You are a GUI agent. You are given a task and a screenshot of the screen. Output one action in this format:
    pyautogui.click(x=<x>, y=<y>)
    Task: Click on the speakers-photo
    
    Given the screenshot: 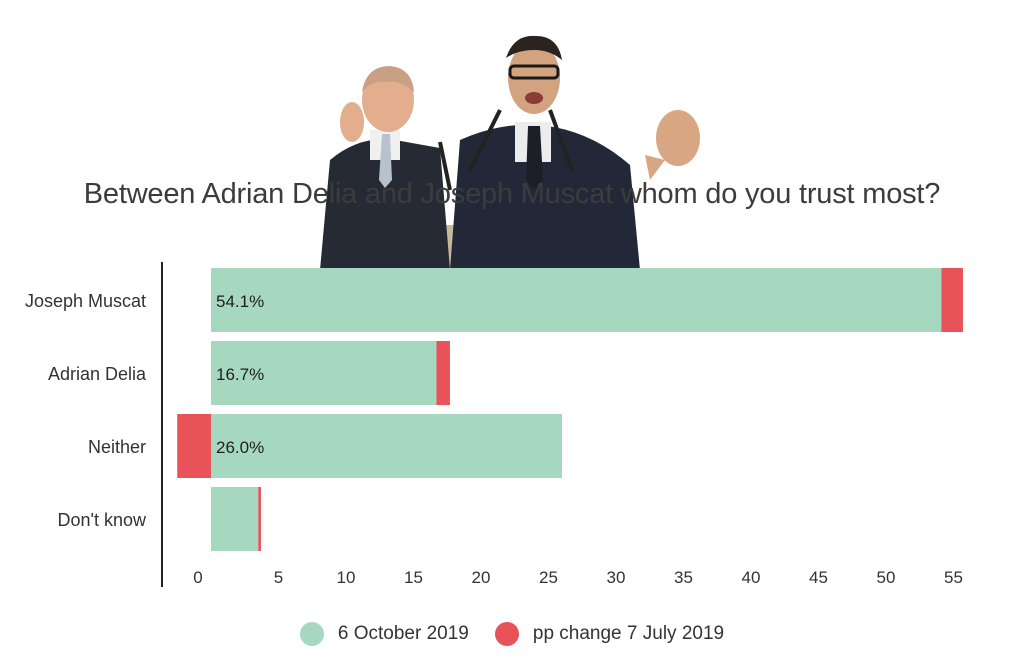 What is the action you would take?
    pyautogui.click(x=510, y=152)
    